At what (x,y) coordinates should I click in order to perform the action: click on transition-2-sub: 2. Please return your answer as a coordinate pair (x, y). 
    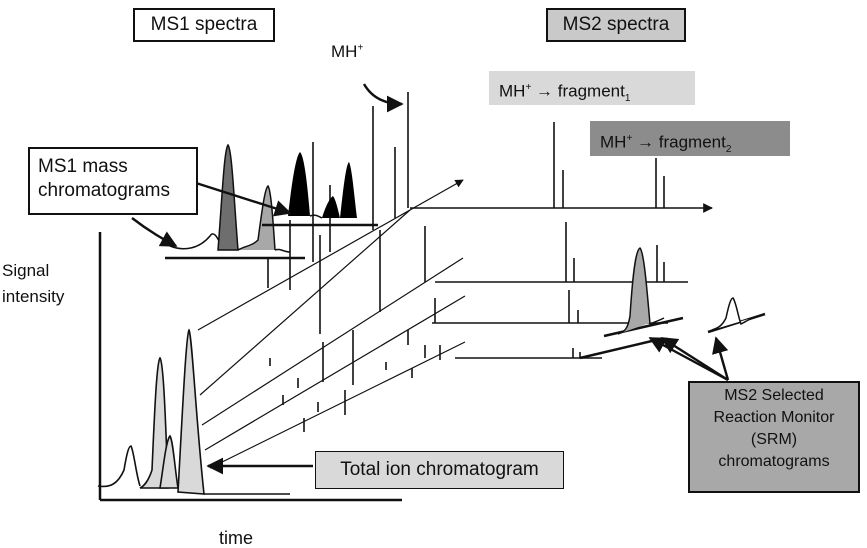
    Looking at the image, I should click on (728, 150).